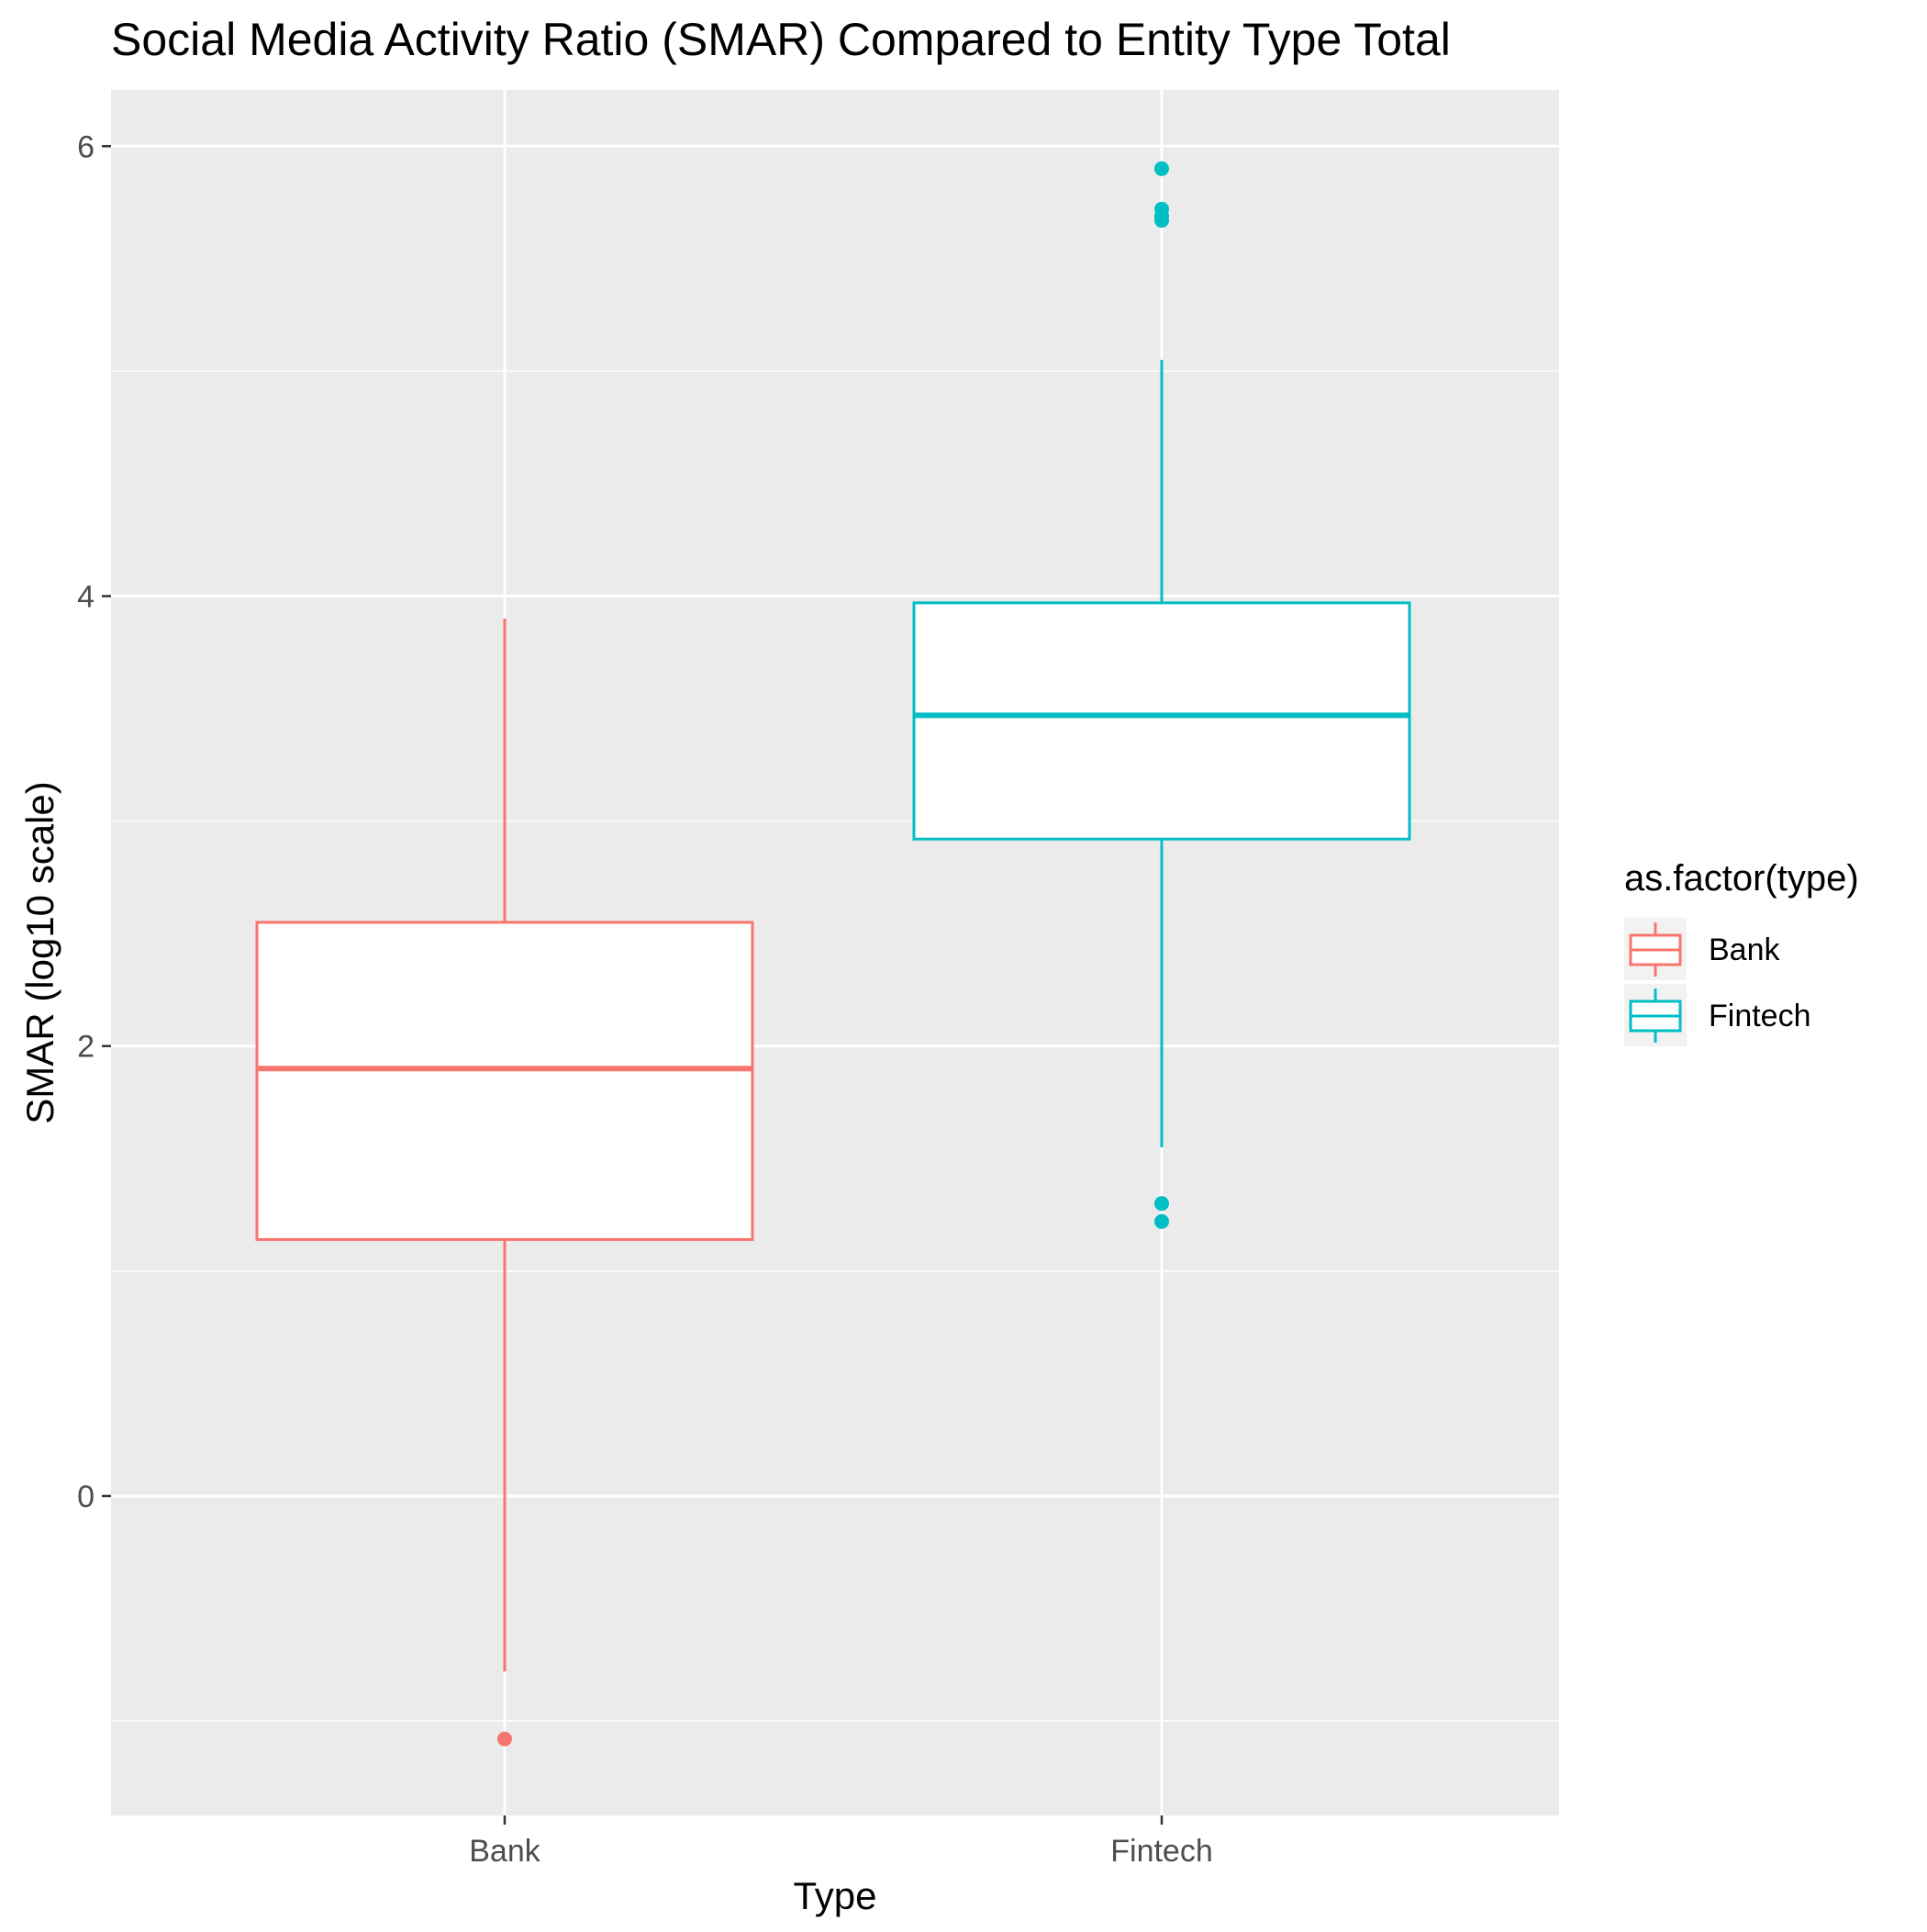  I want to click on x-axis-title: Type, so click(834, 1895).